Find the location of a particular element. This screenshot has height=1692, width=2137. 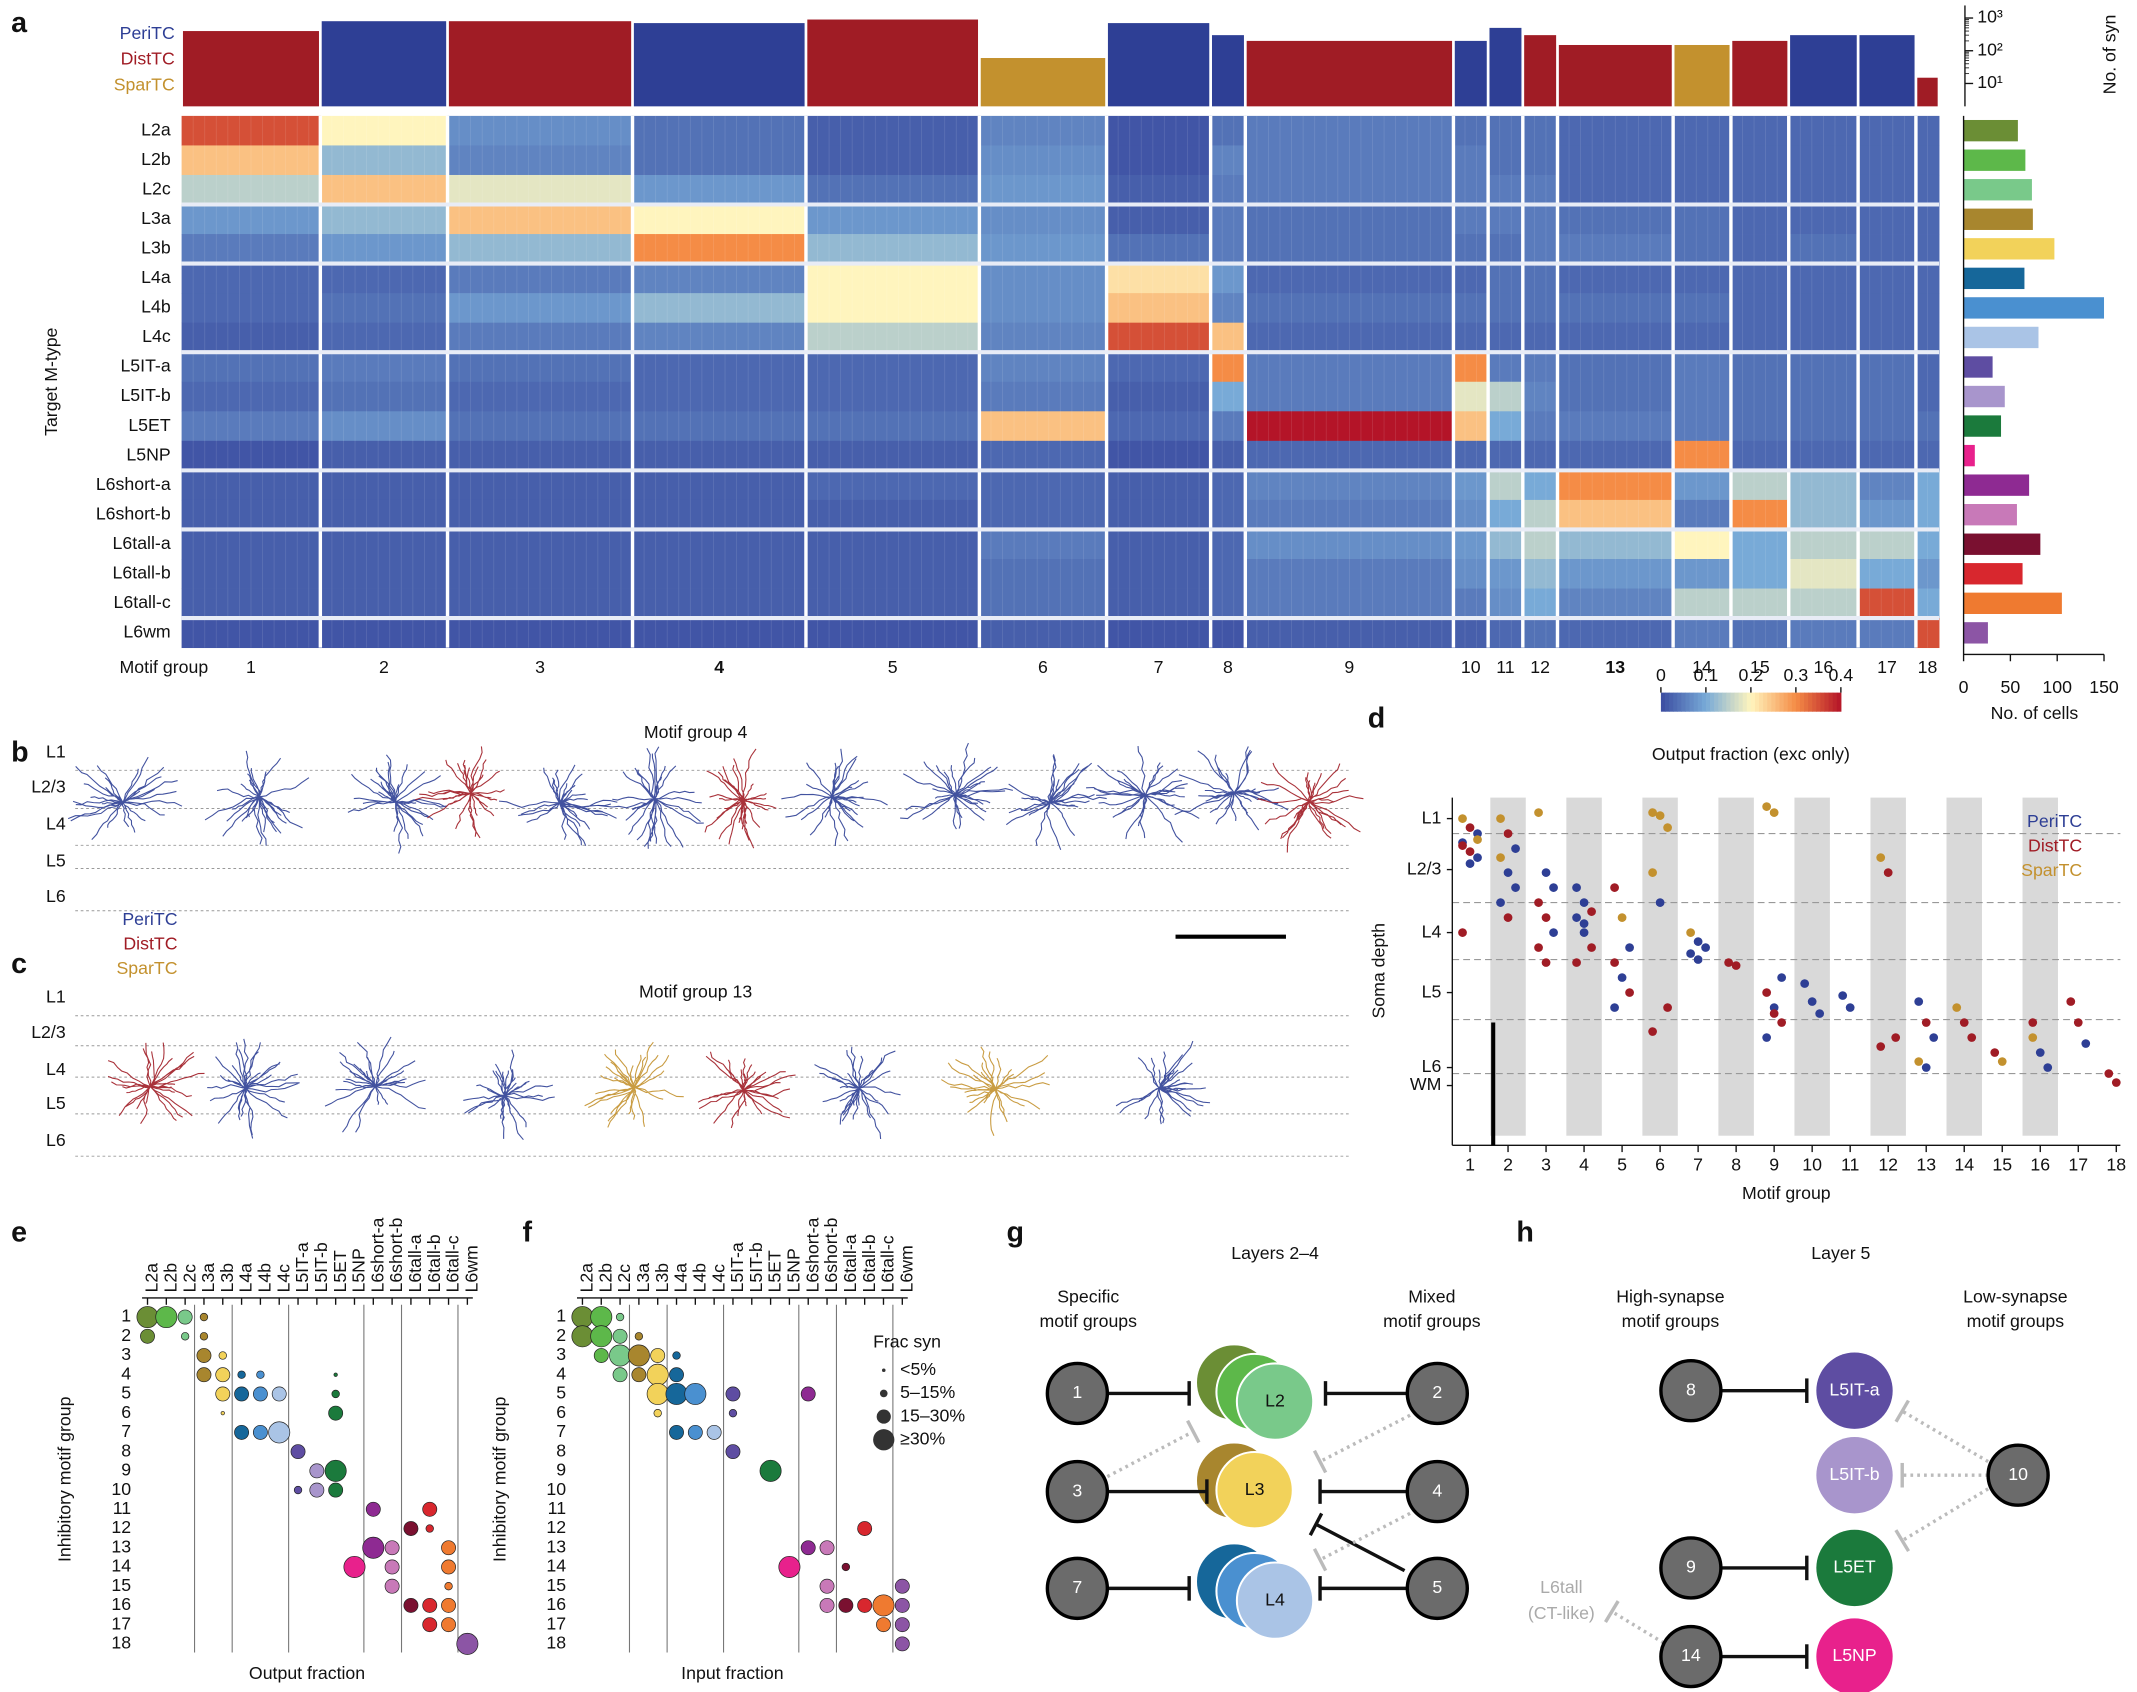

legend-entry: DistTC is located at coordinates (150, 944).